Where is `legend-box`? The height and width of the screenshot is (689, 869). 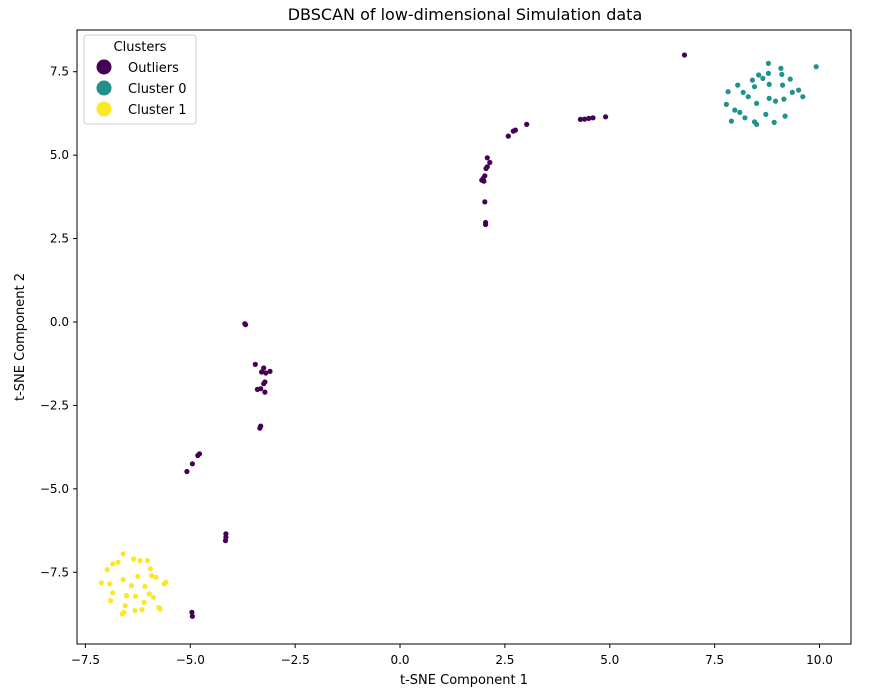
legend-box is located at coordinates (140, 79).